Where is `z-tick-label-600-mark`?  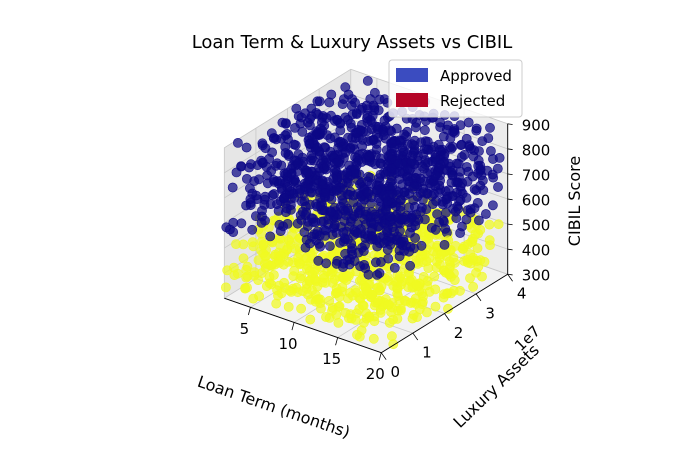
z-tick-label-600-mark is located at coordinates (510, 199).